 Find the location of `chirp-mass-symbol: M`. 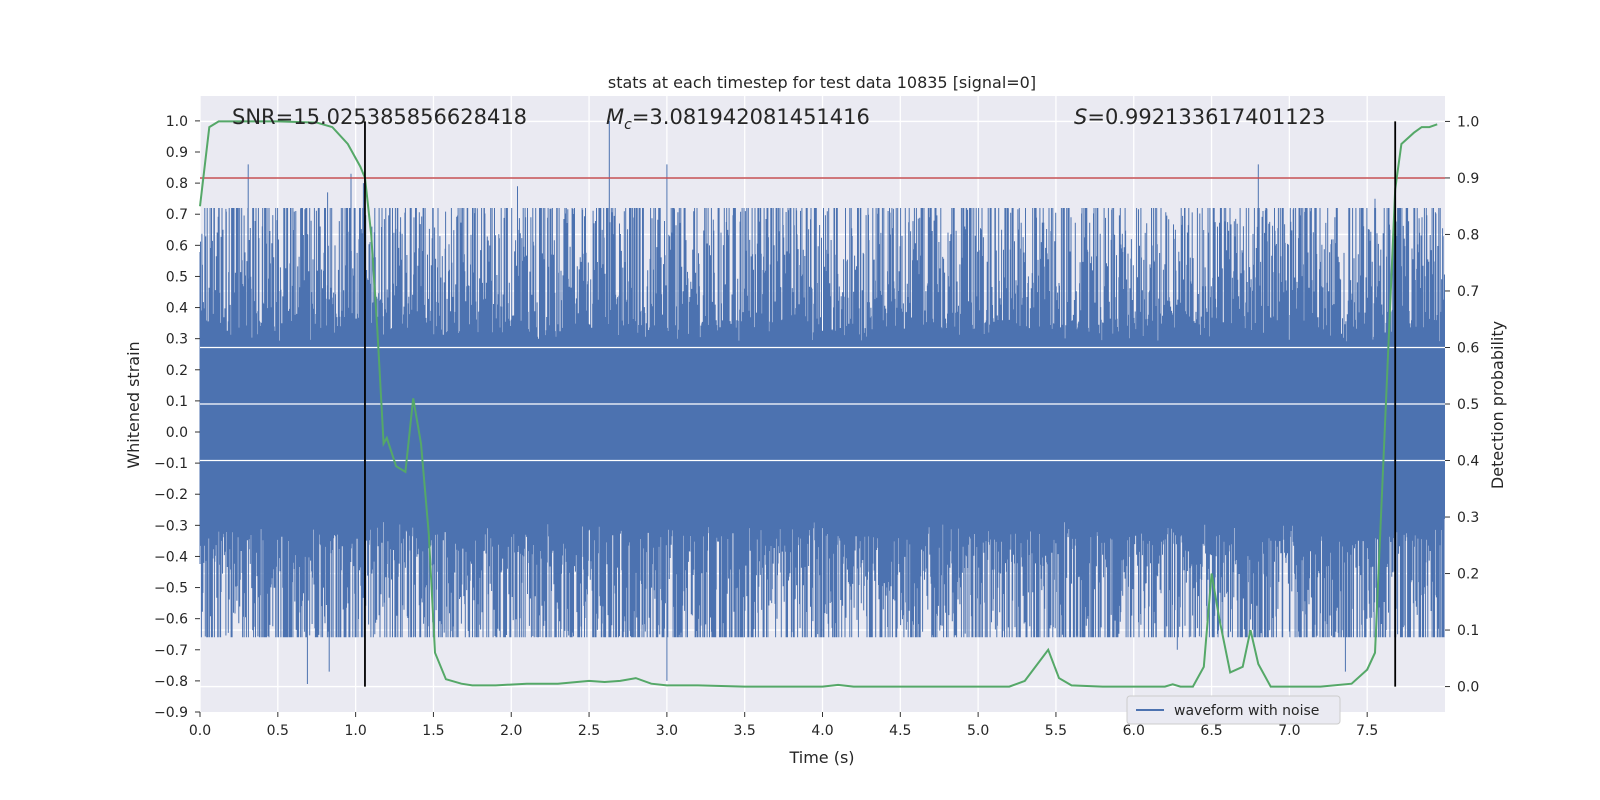

chirp-mass-symbol: M is located at coordinates (615, 117).